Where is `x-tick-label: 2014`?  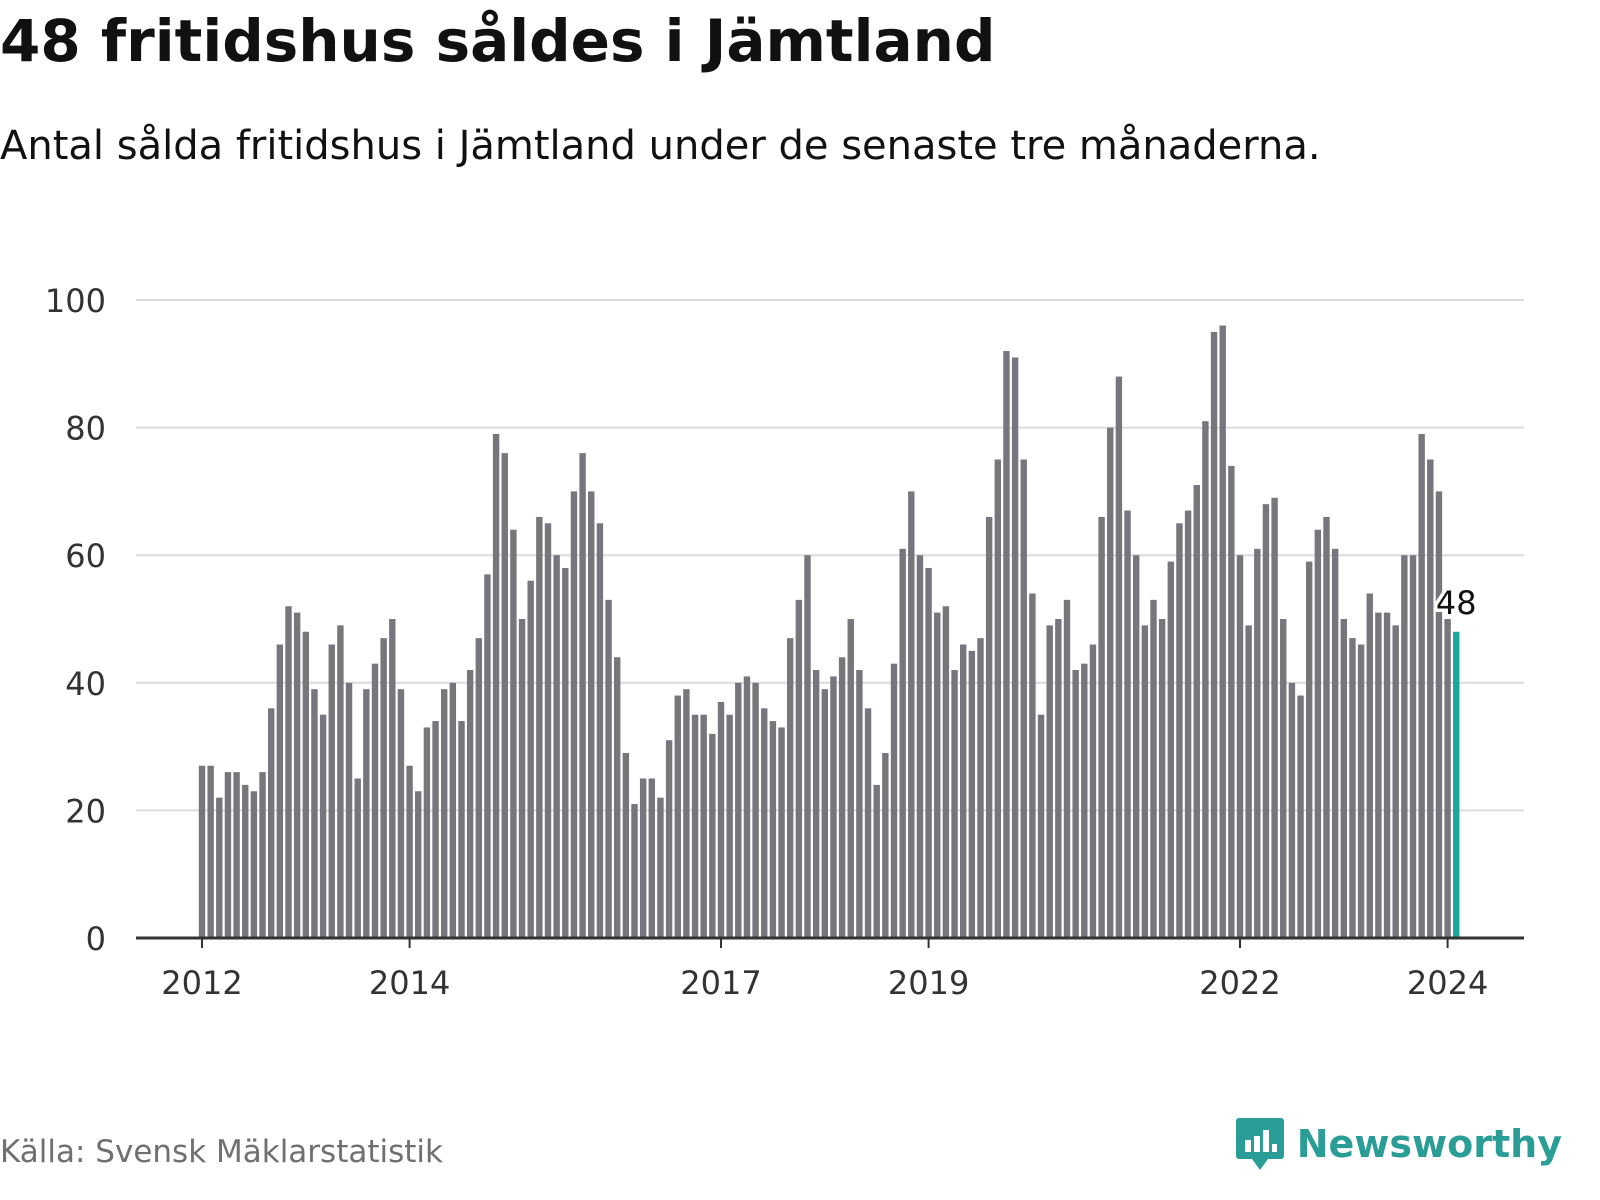
x-tick-label: 2014 is located at coordinates (409, 983).